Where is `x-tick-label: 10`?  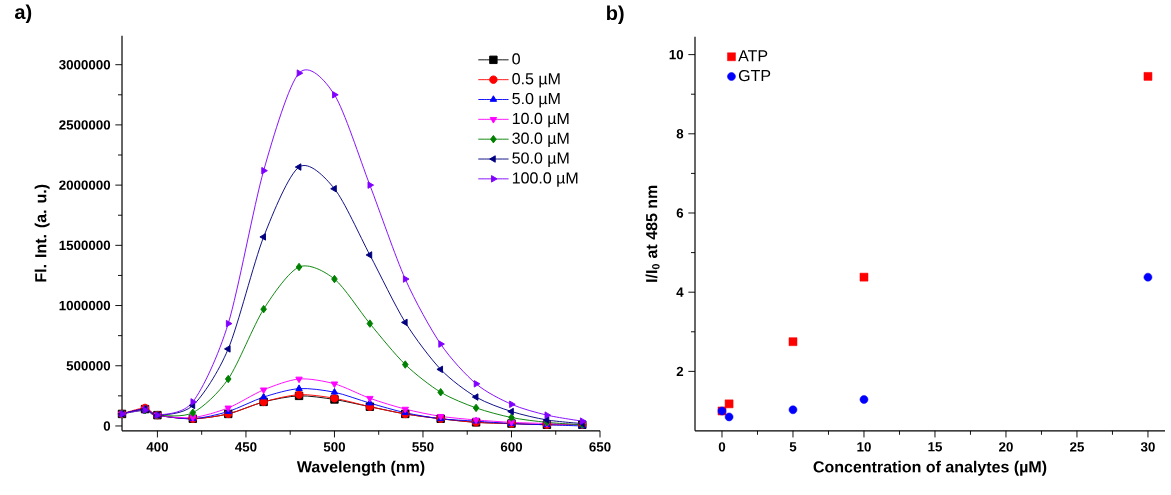
x-tick-label: 10 is located at coordinates (864, 447).